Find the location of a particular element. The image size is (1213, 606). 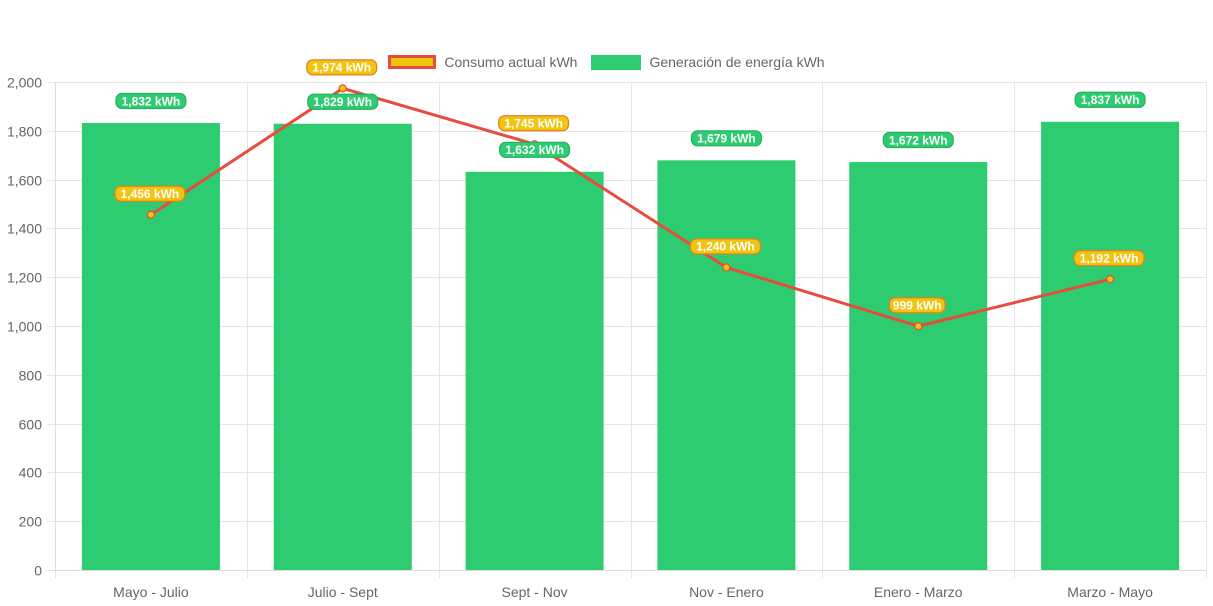

bar-data-label: 1,632 kWh is located at coordinates (534, 150).